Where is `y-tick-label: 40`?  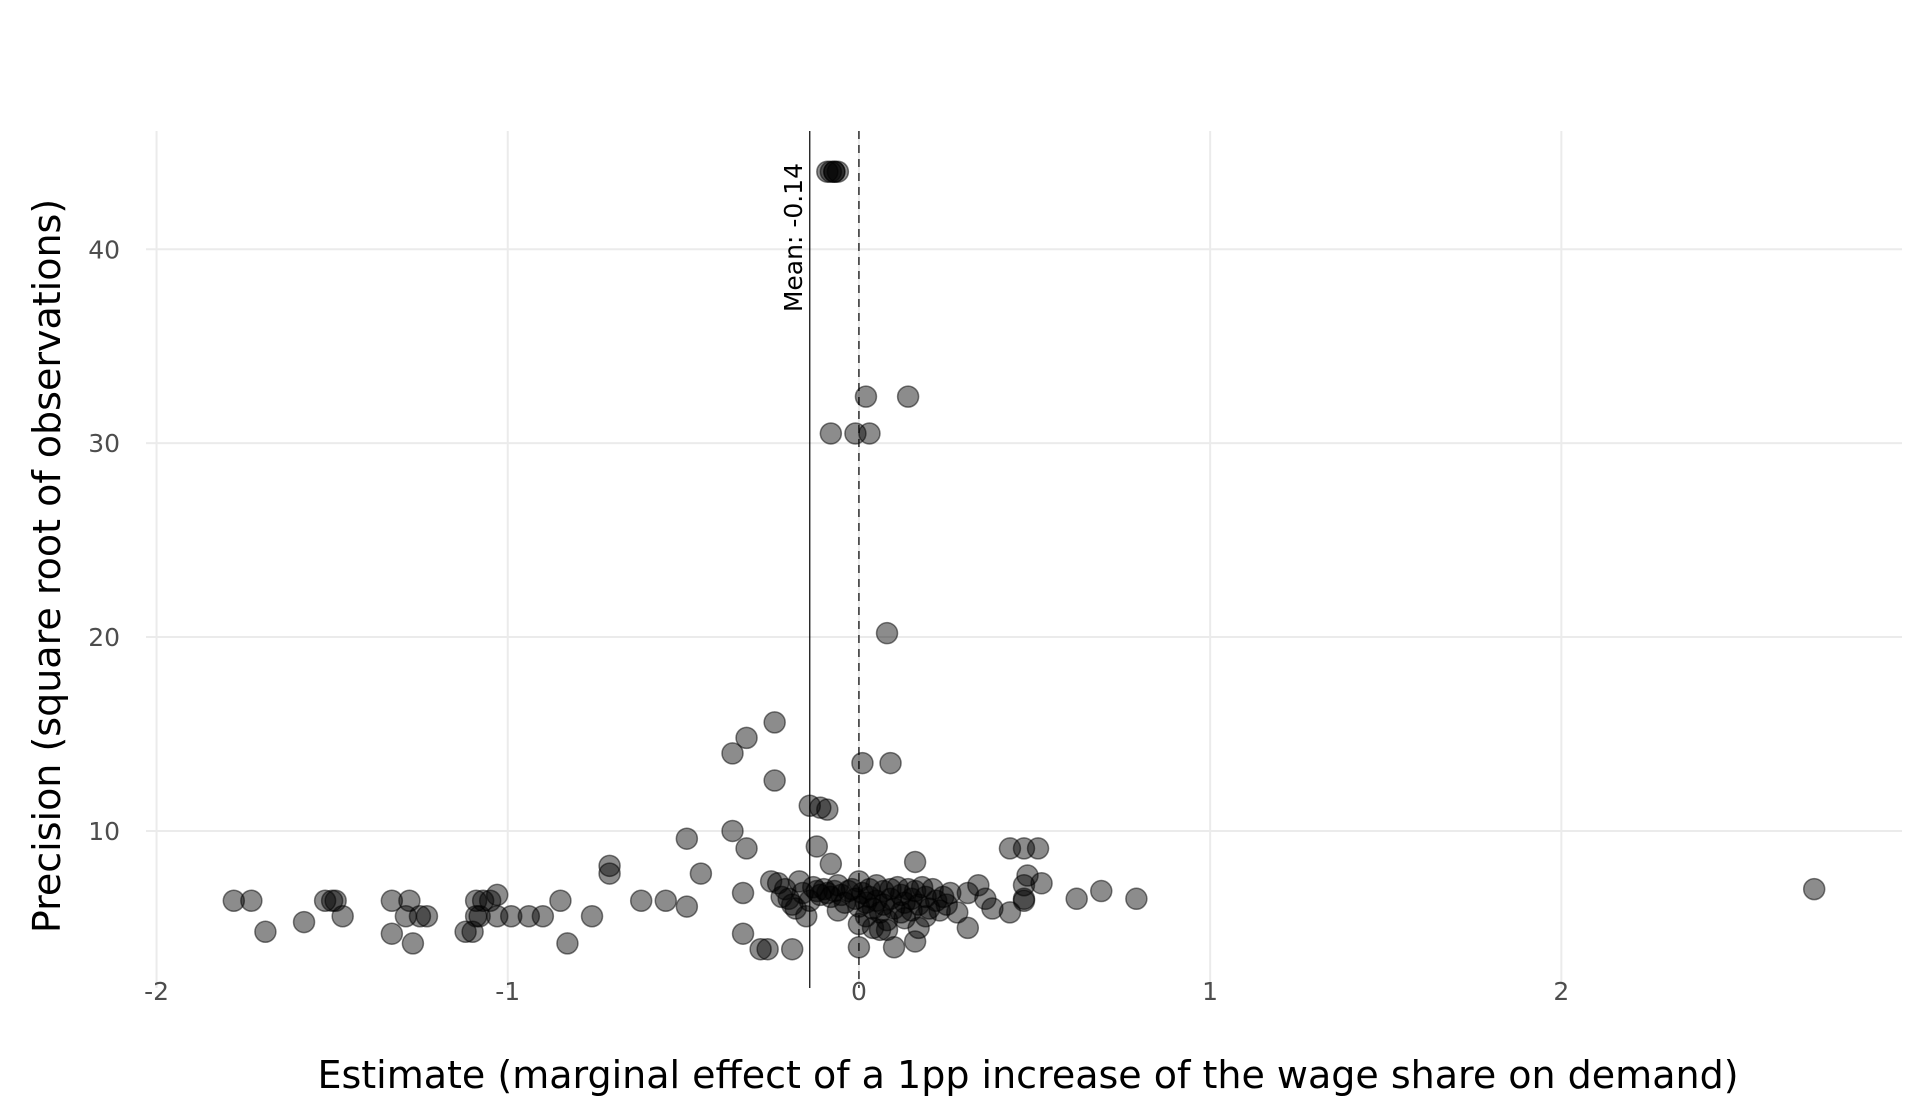
y-tick-label: 40 is located at coordinates (104, 249).